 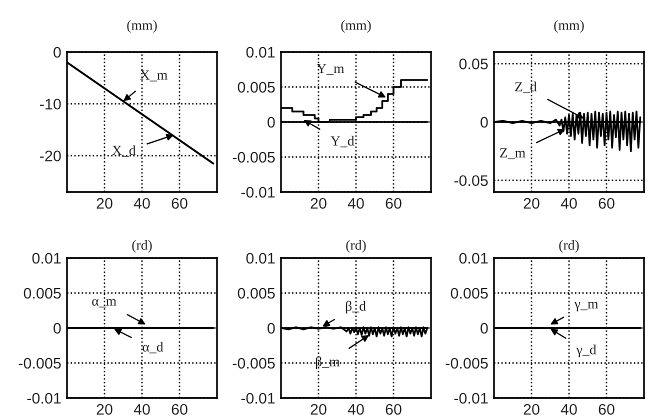 What do you see at coordinates (104, 303) in the screenshot?
I see `annotation: α_m` at bounding box center [104, 303].